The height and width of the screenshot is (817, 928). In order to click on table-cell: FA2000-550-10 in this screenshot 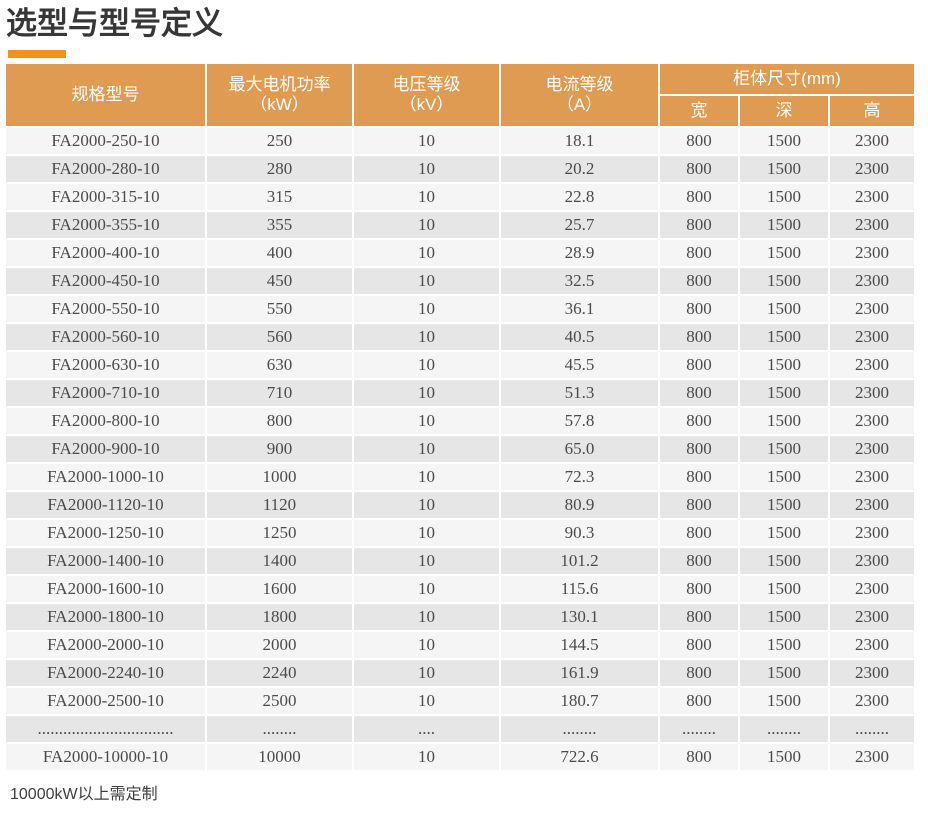, I will do `click(105, 309)`.